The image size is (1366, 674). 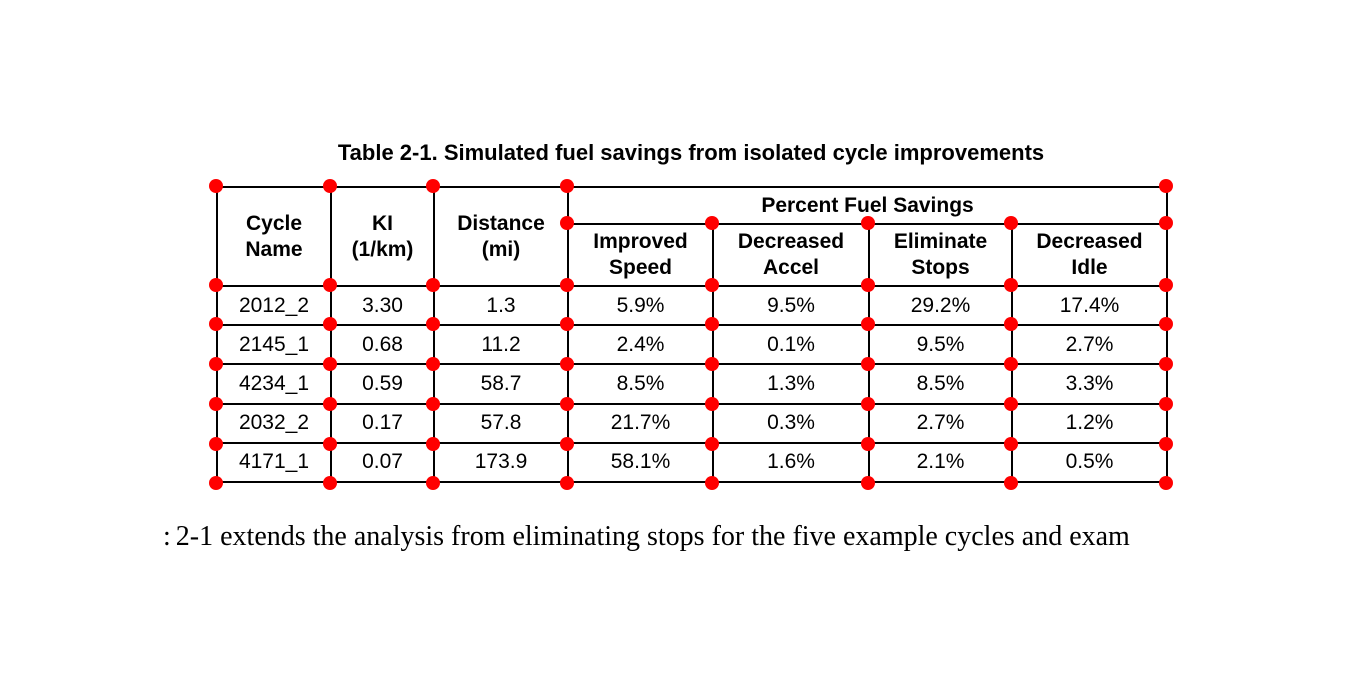 What do you see at coordinates (640, 423) in the screenshot?
I see `cell-improved-speed: 21.7%` at bounding box center [640, 423].